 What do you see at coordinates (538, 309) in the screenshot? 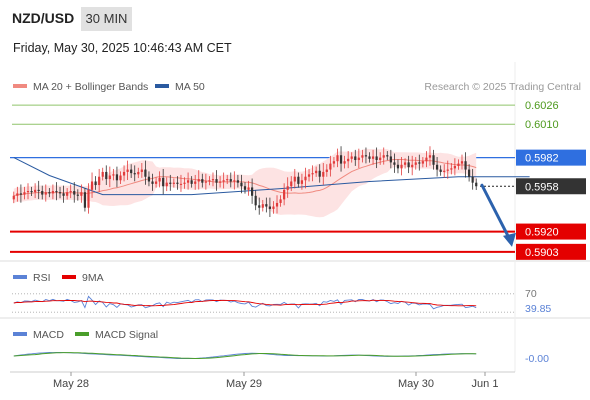
I see `rsi-last-value: 39.85` at bounding box center [538, 309].